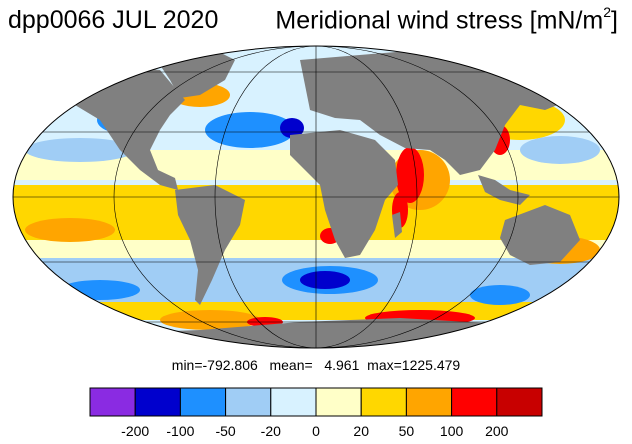  I want to click on colorbar-labels: -200 -100 -50 -20 0 20 50 100 200, so click(315, 431).